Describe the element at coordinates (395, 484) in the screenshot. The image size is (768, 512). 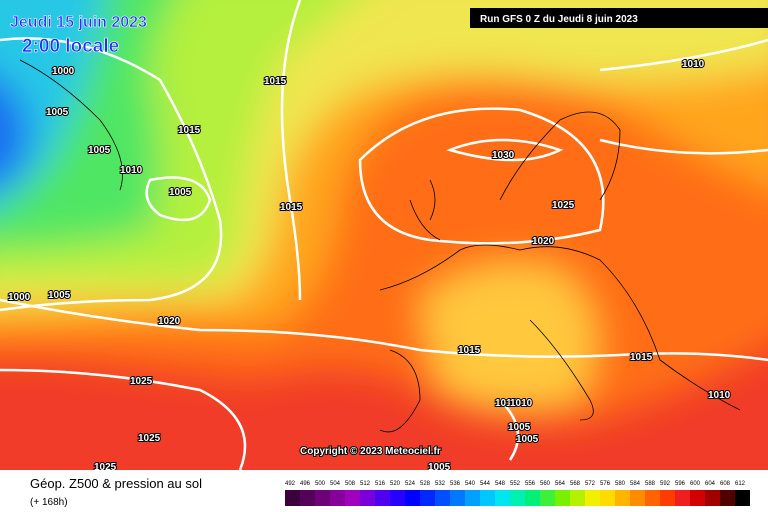
I see `scale-label: 520` at that location.